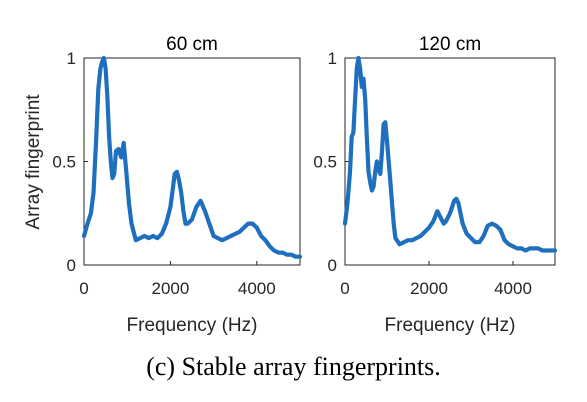  Describe the element at coordinates (293, 367) in the screenshot. I see `figure-caption: (c) Stable array fingerprints.` at that location.